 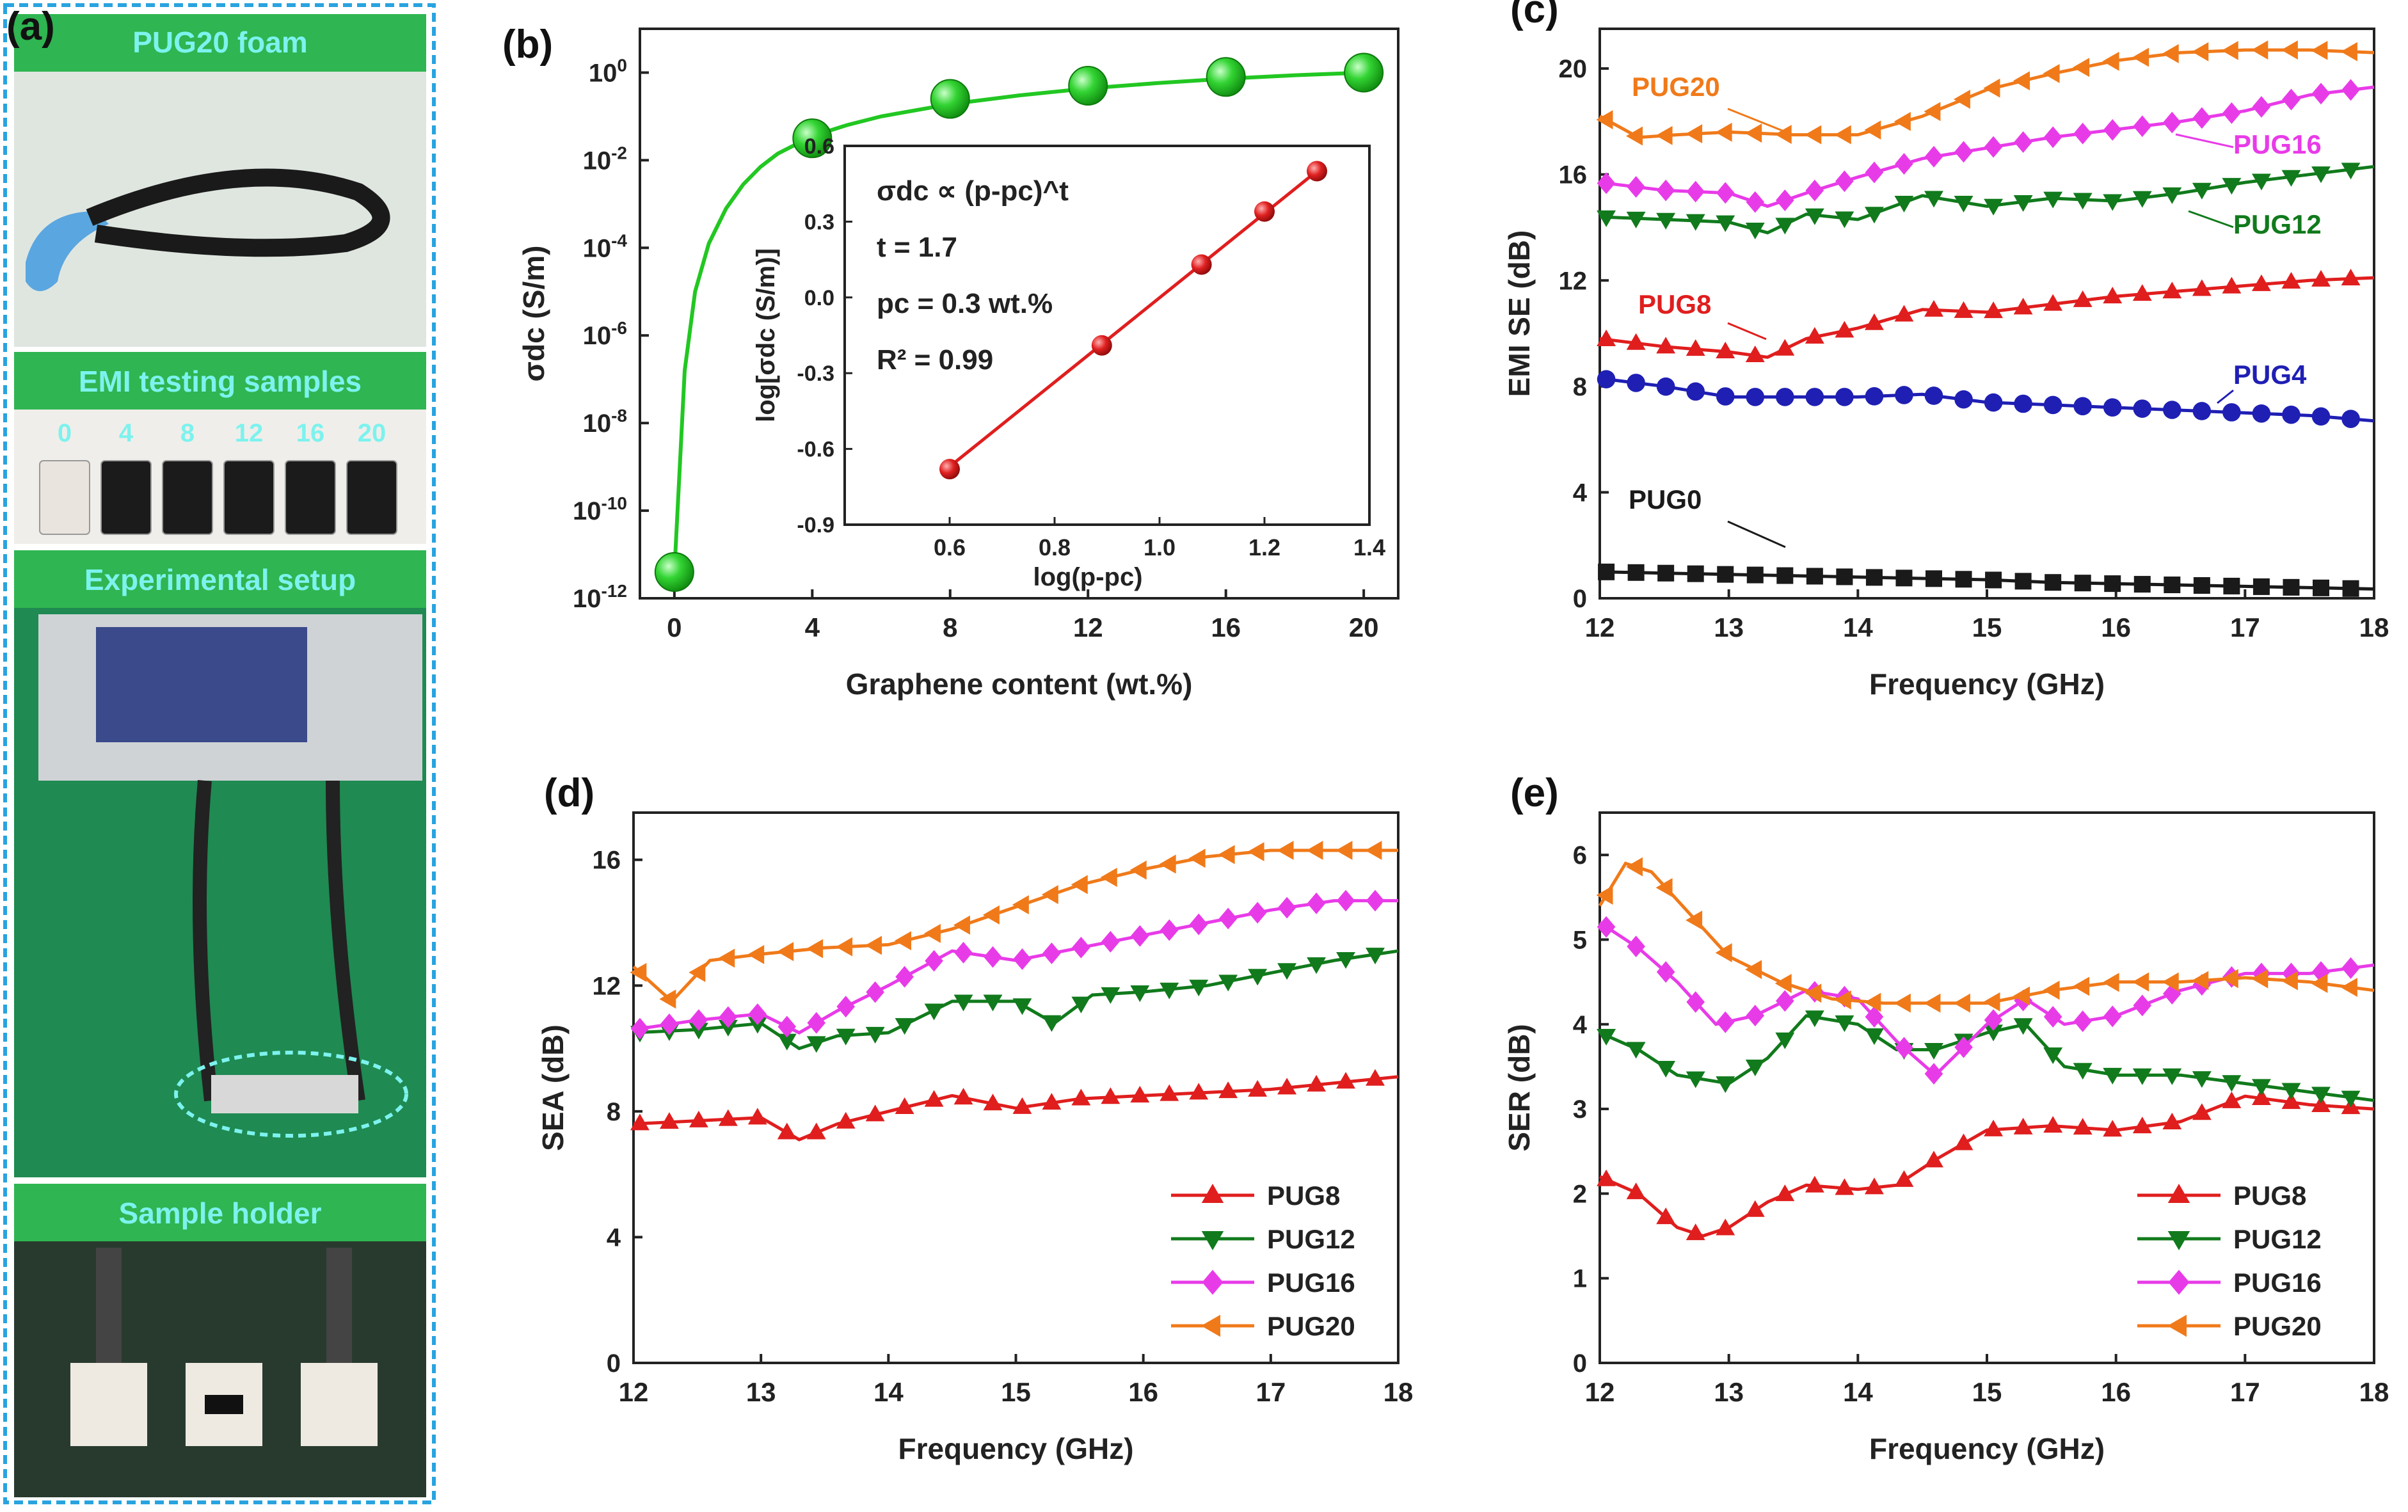 What do you see at coordinates (2225, 396) in the screenshot?
I see `series-label-arrow` at bounding box center [2225, 396].